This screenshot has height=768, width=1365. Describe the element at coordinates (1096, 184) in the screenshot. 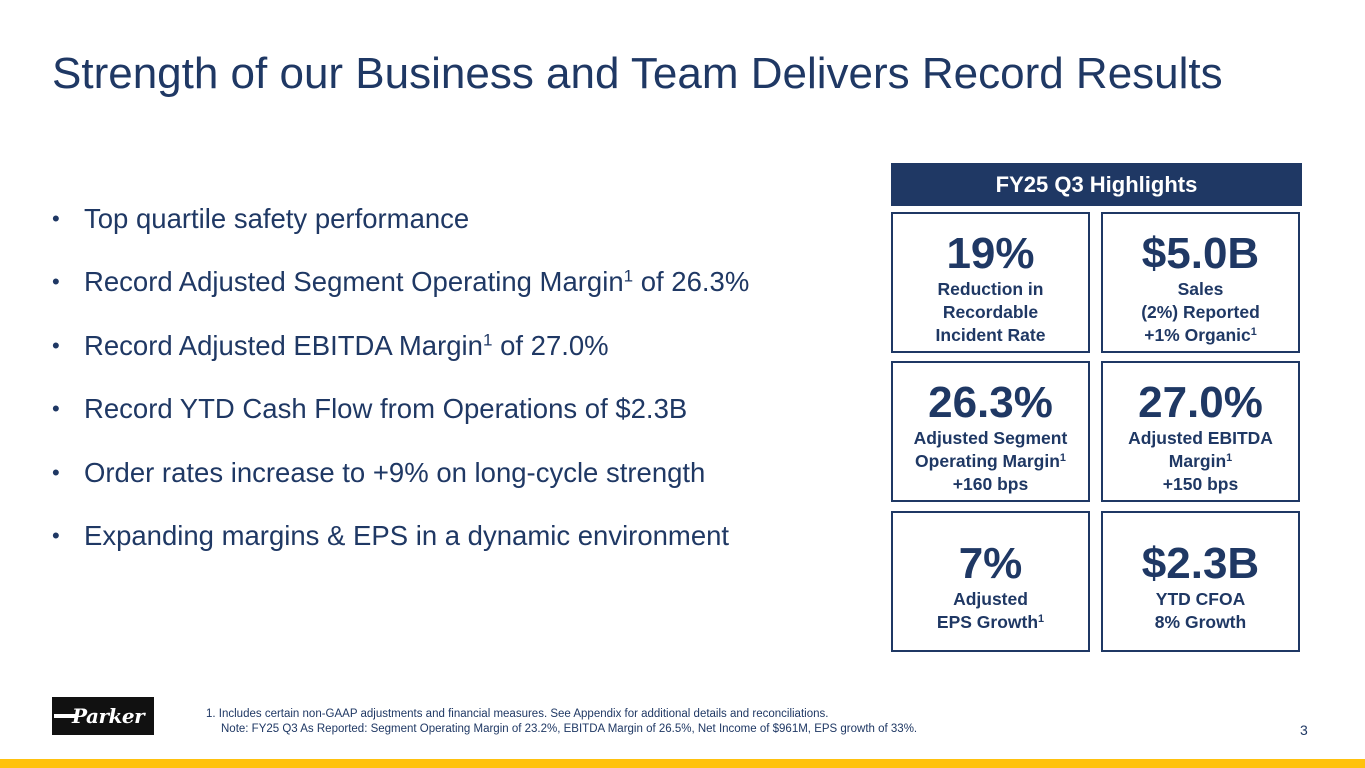

I see `highlights-header: FY25 Q3 Highlights` at that location.